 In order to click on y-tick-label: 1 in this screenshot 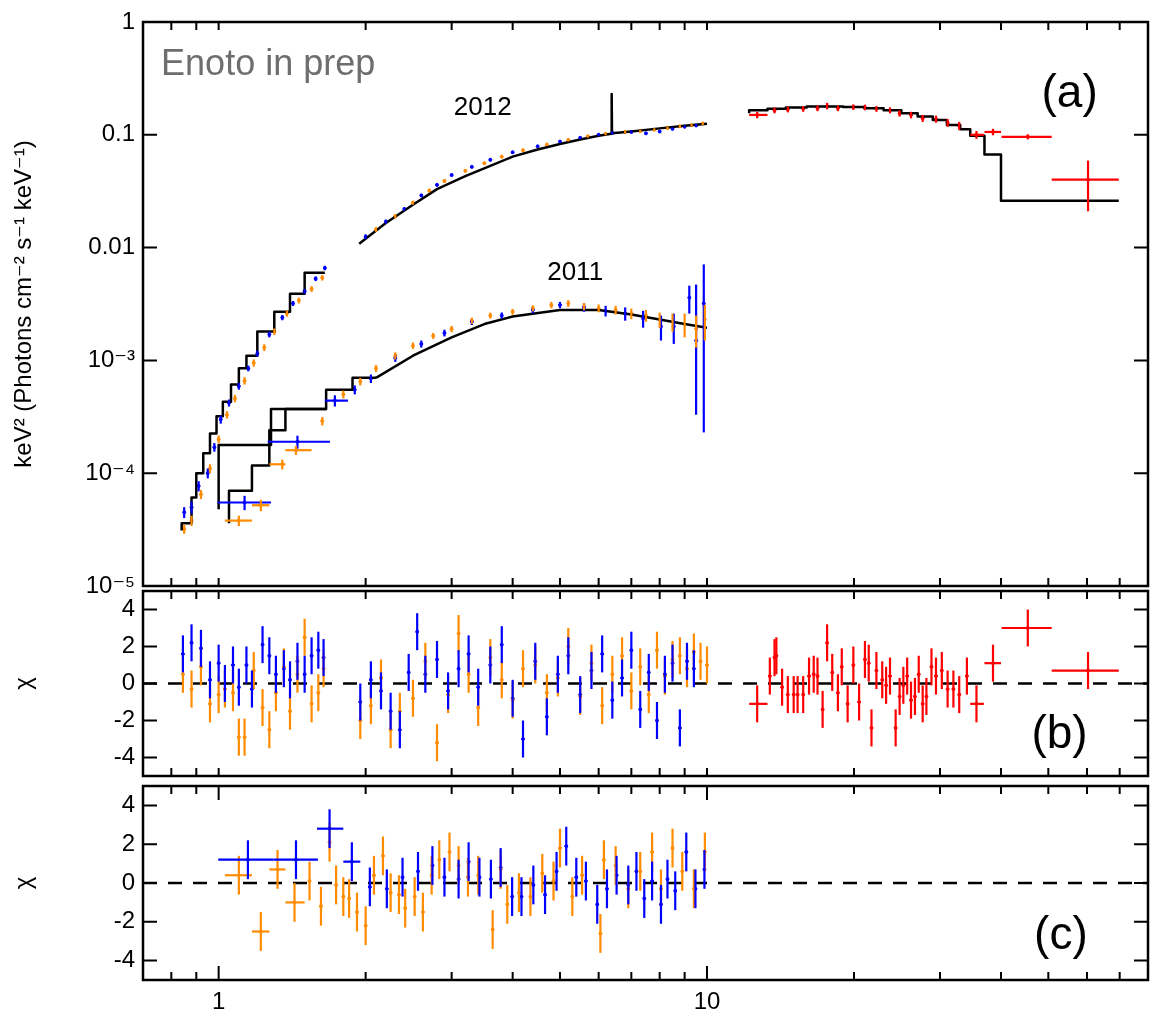, I will do `click(128, 20)`.